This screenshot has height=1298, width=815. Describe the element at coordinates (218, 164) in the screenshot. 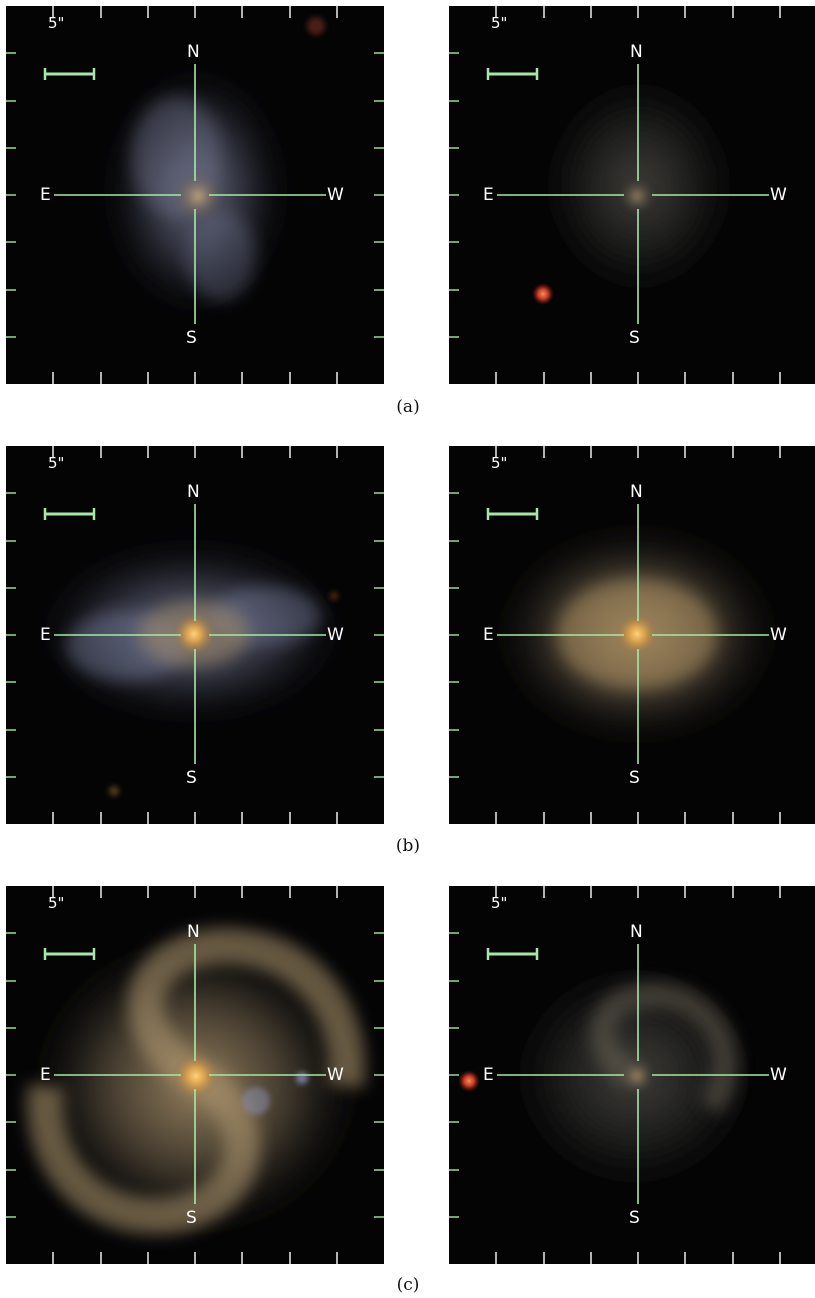

I see `galaxy-image-a-left` at that location.